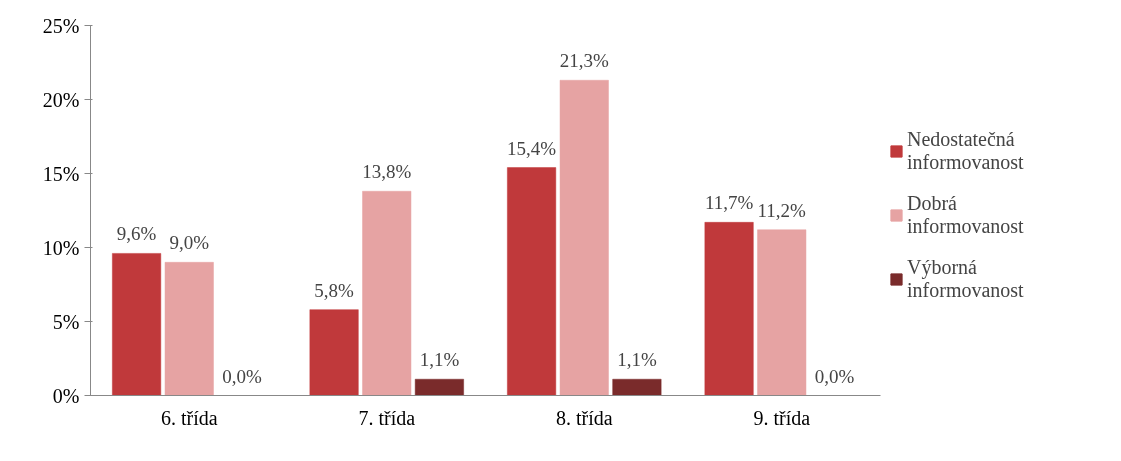 This screenshot has width=1121, height=461. I want to click on y-tick-label: 25%, so click(61, 25).